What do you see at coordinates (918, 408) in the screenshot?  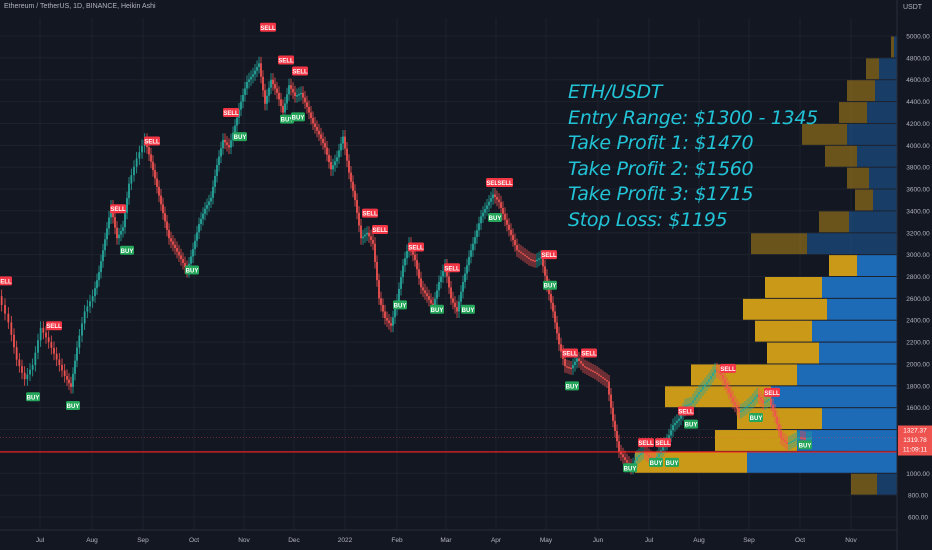 I see `price-tick-label: 1600.00` at bounding box center [918, 408].